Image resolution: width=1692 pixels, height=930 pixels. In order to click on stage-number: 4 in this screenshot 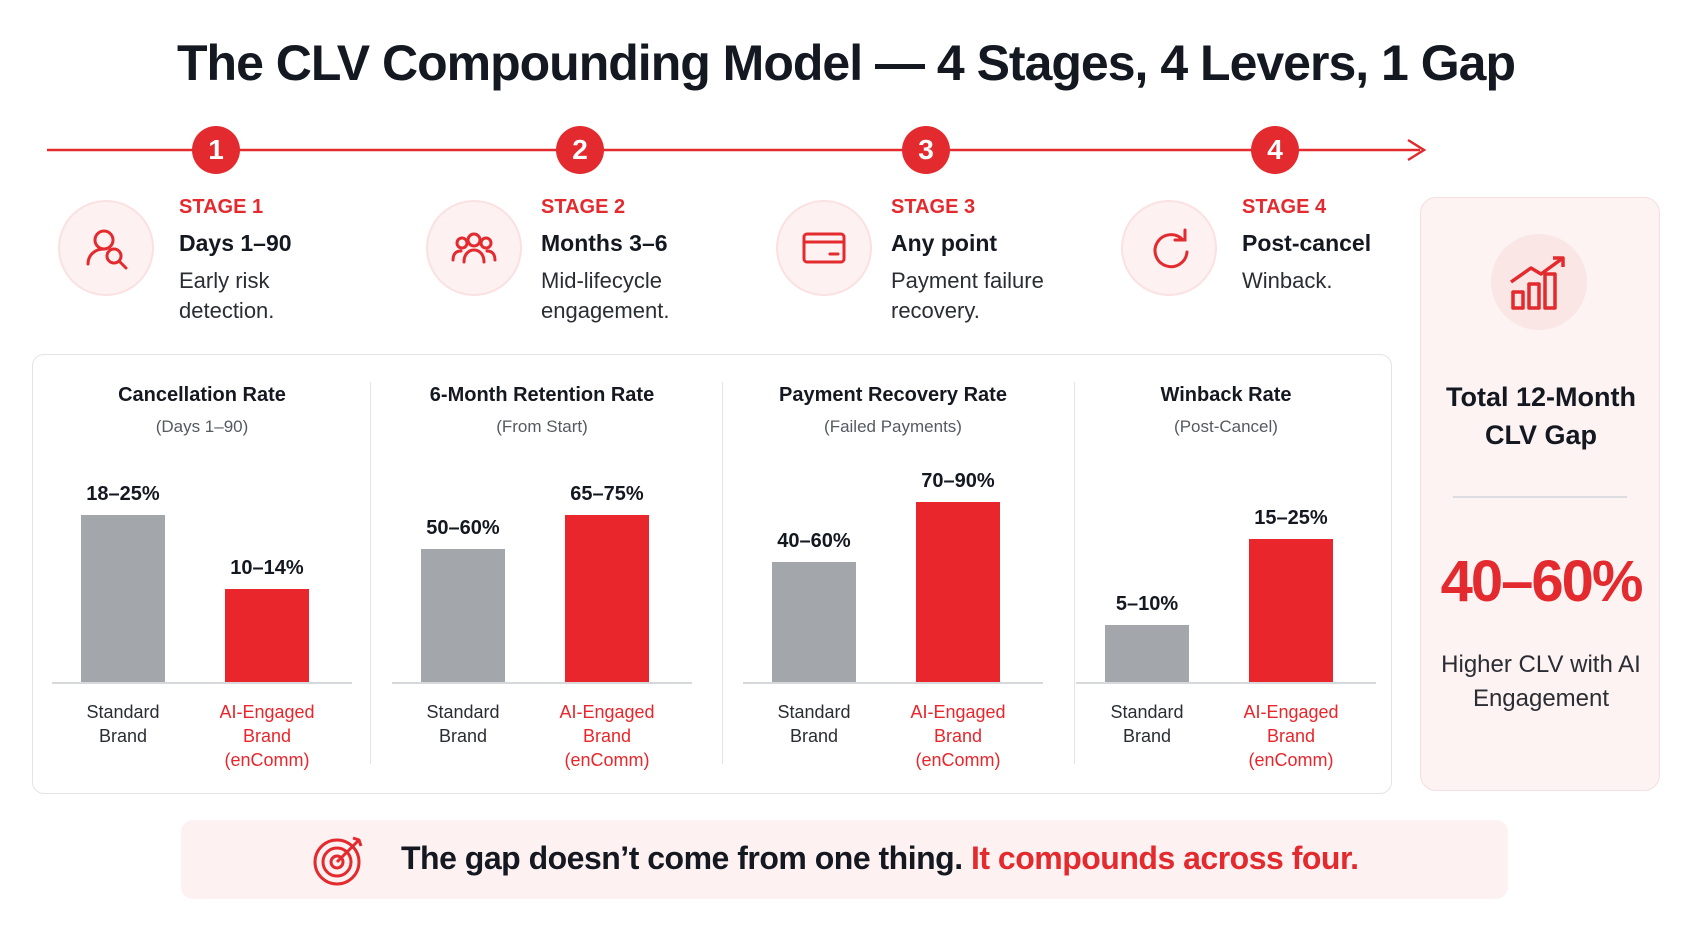, I will do `click(1275, 150)`.